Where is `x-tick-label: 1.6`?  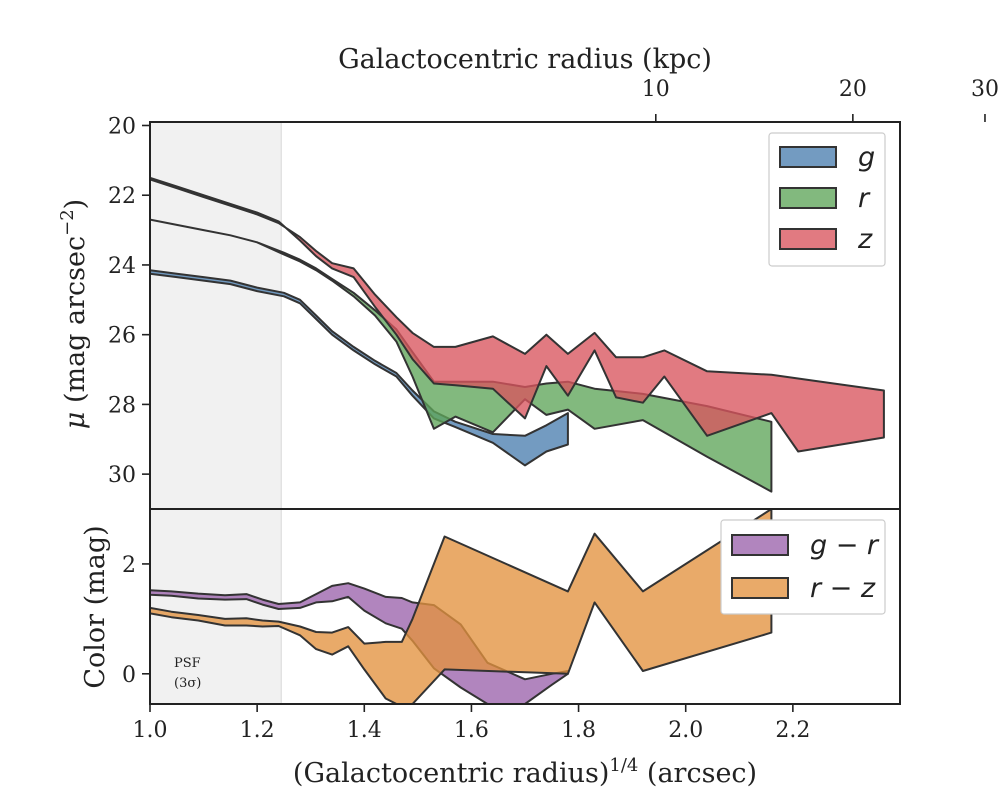 x-tick-label: 1.6 is located at coordinates (471, 730).